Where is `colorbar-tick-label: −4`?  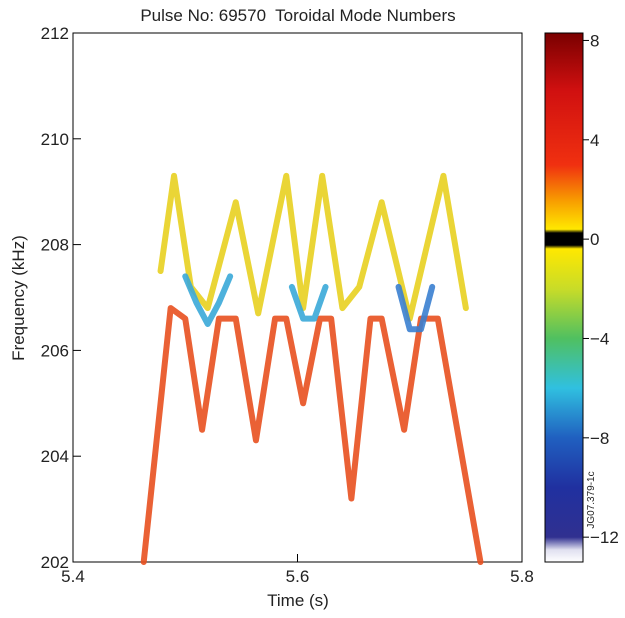
colorbar-tick-label: −4 is located at coordinates (599, 338).